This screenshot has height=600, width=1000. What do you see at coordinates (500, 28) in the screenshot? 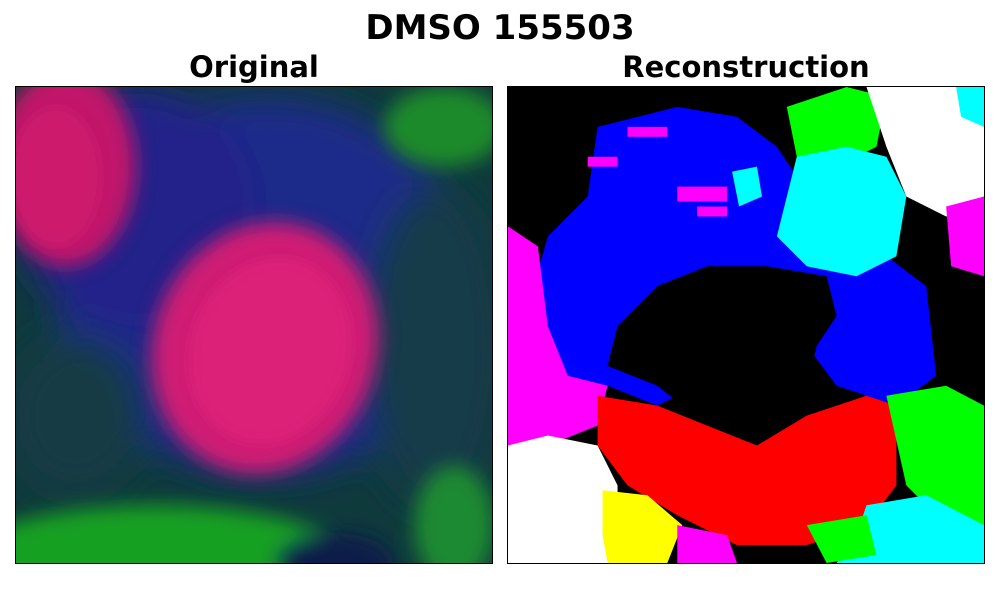
I see `figure-title: DMSO 155503` at bounding box center [500, 28].